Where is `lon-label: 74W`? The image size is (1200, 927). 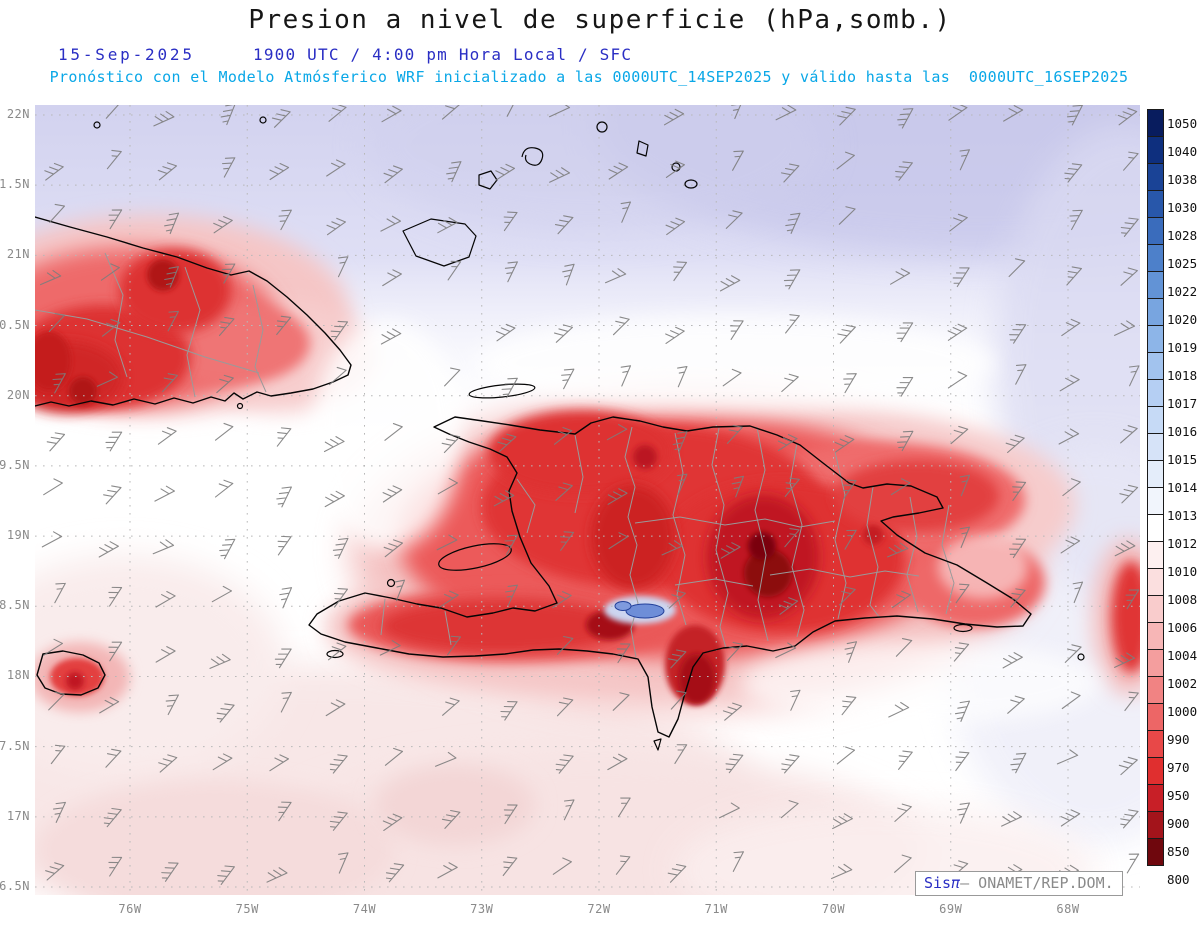
lon-label: 74W is located at coordinates (364, 909).